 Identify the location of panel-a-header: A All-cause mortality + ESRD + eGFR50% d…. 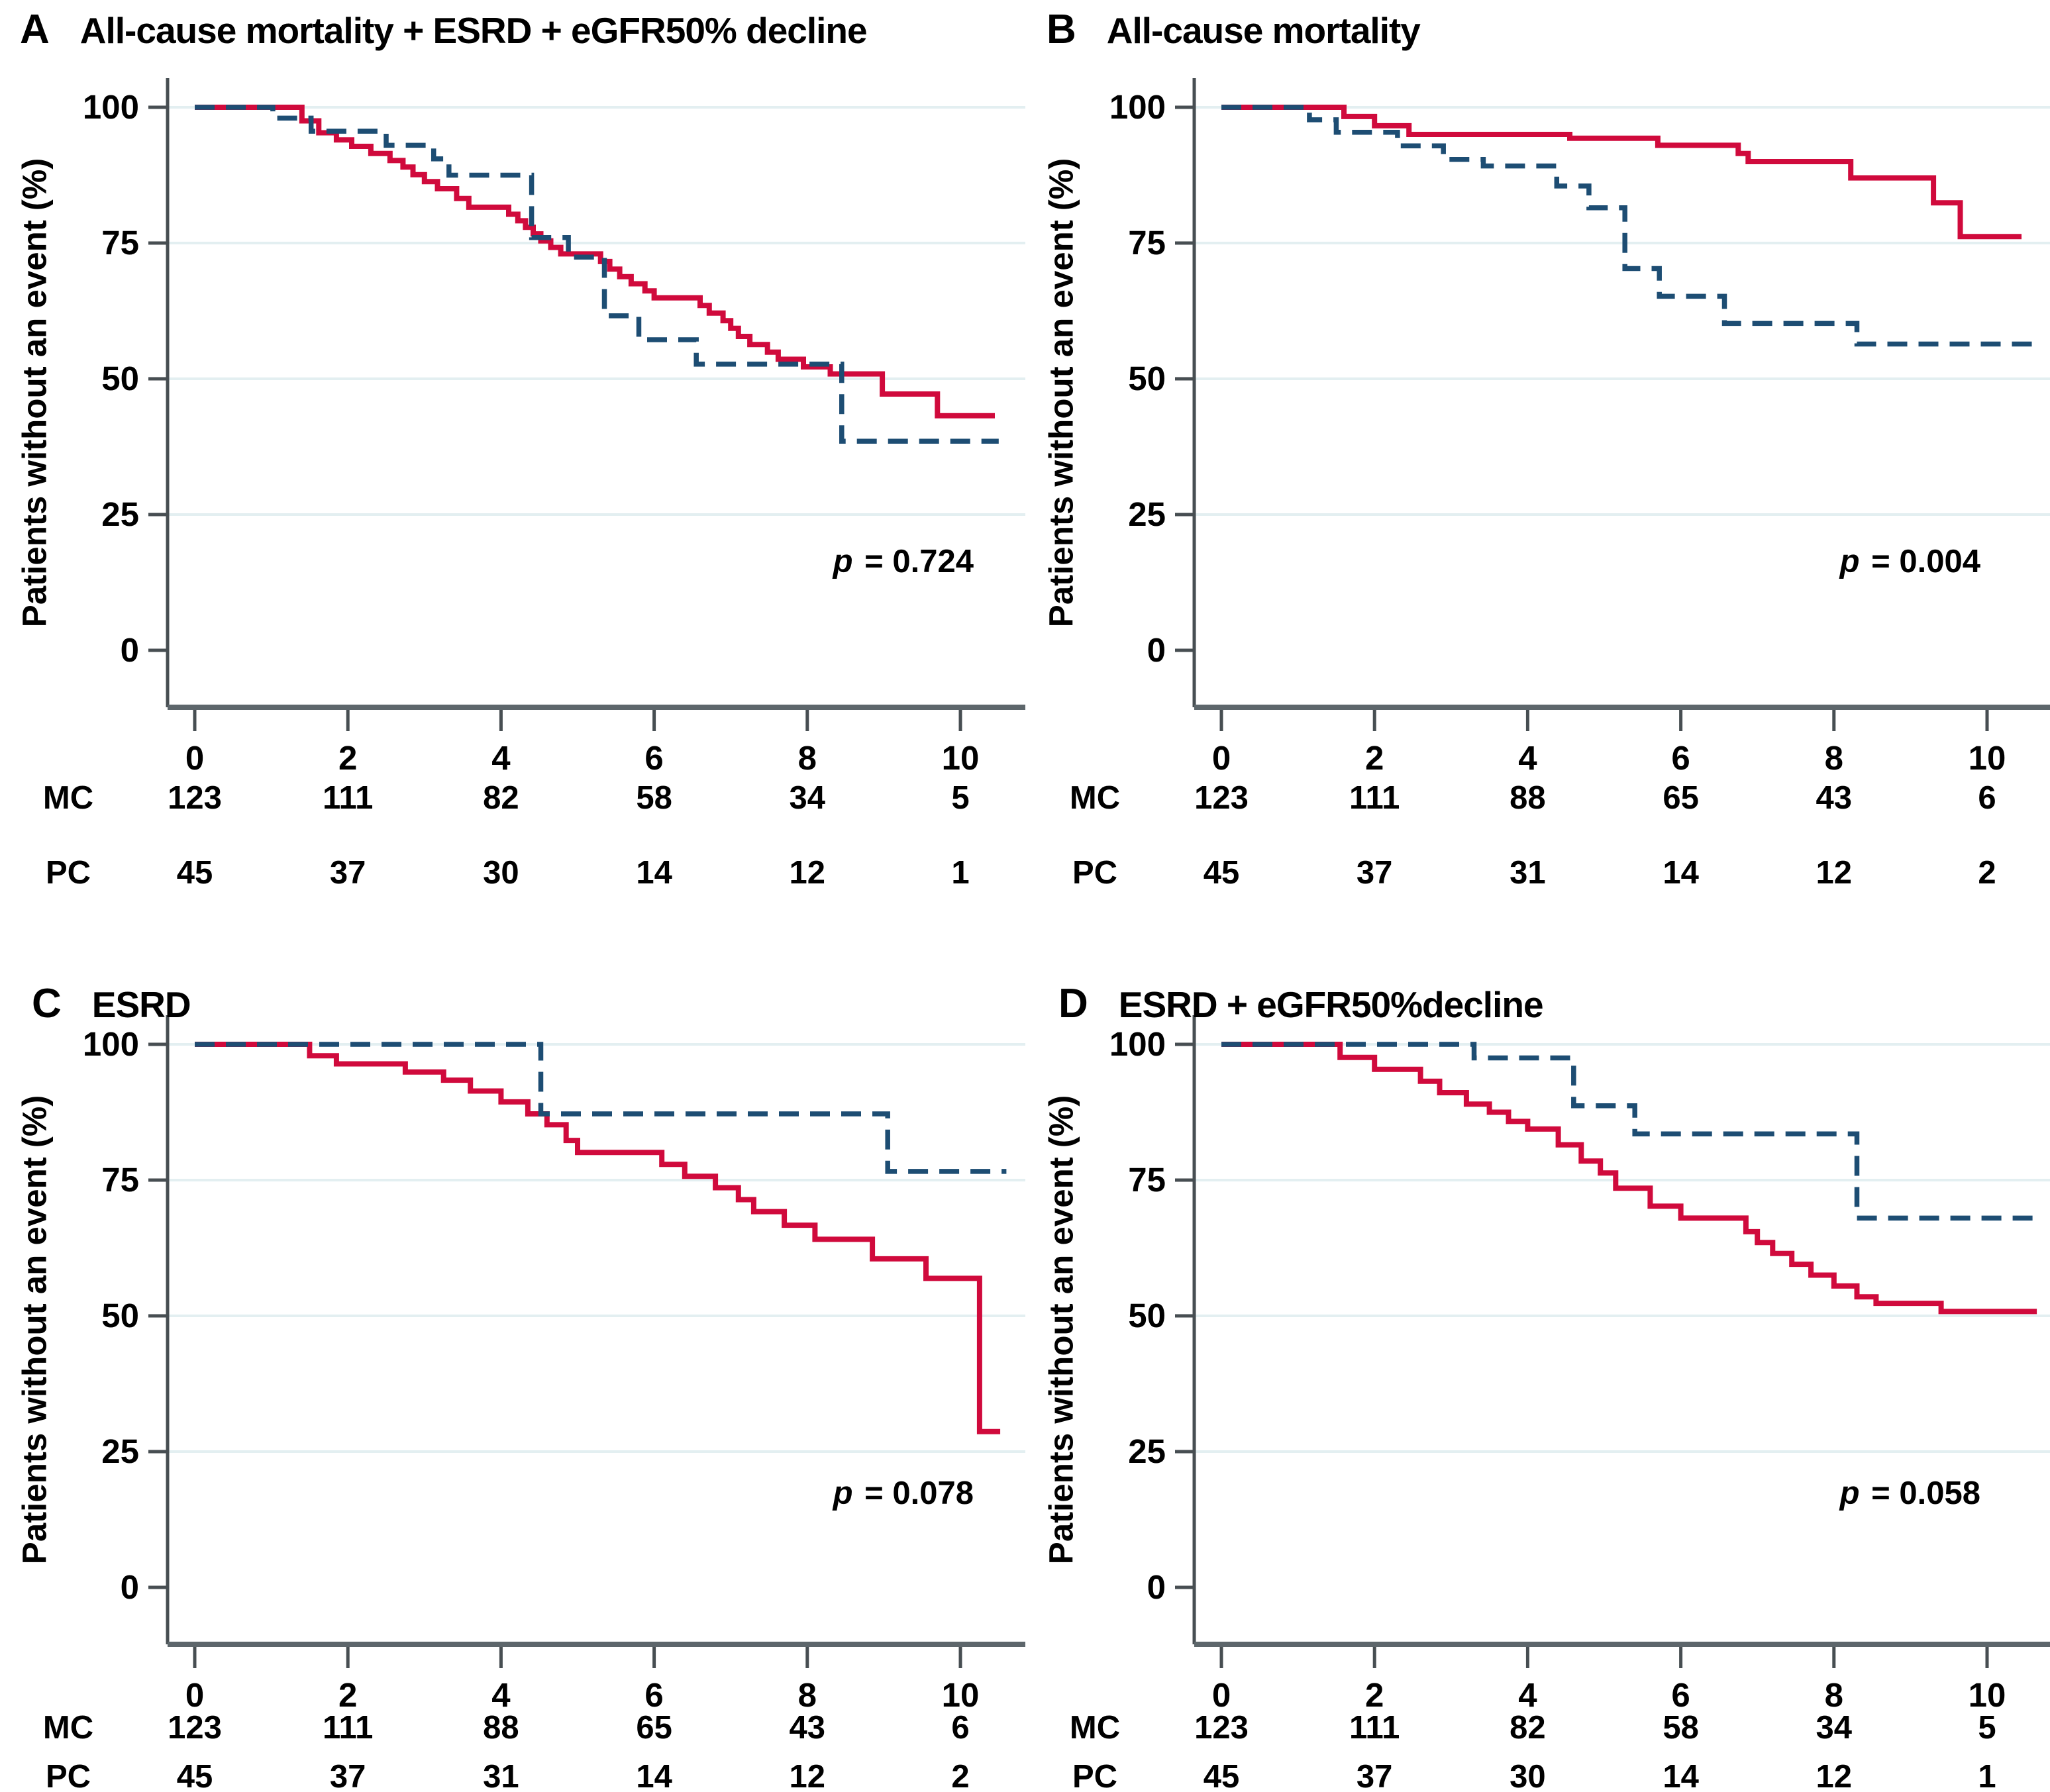
(444, 29).